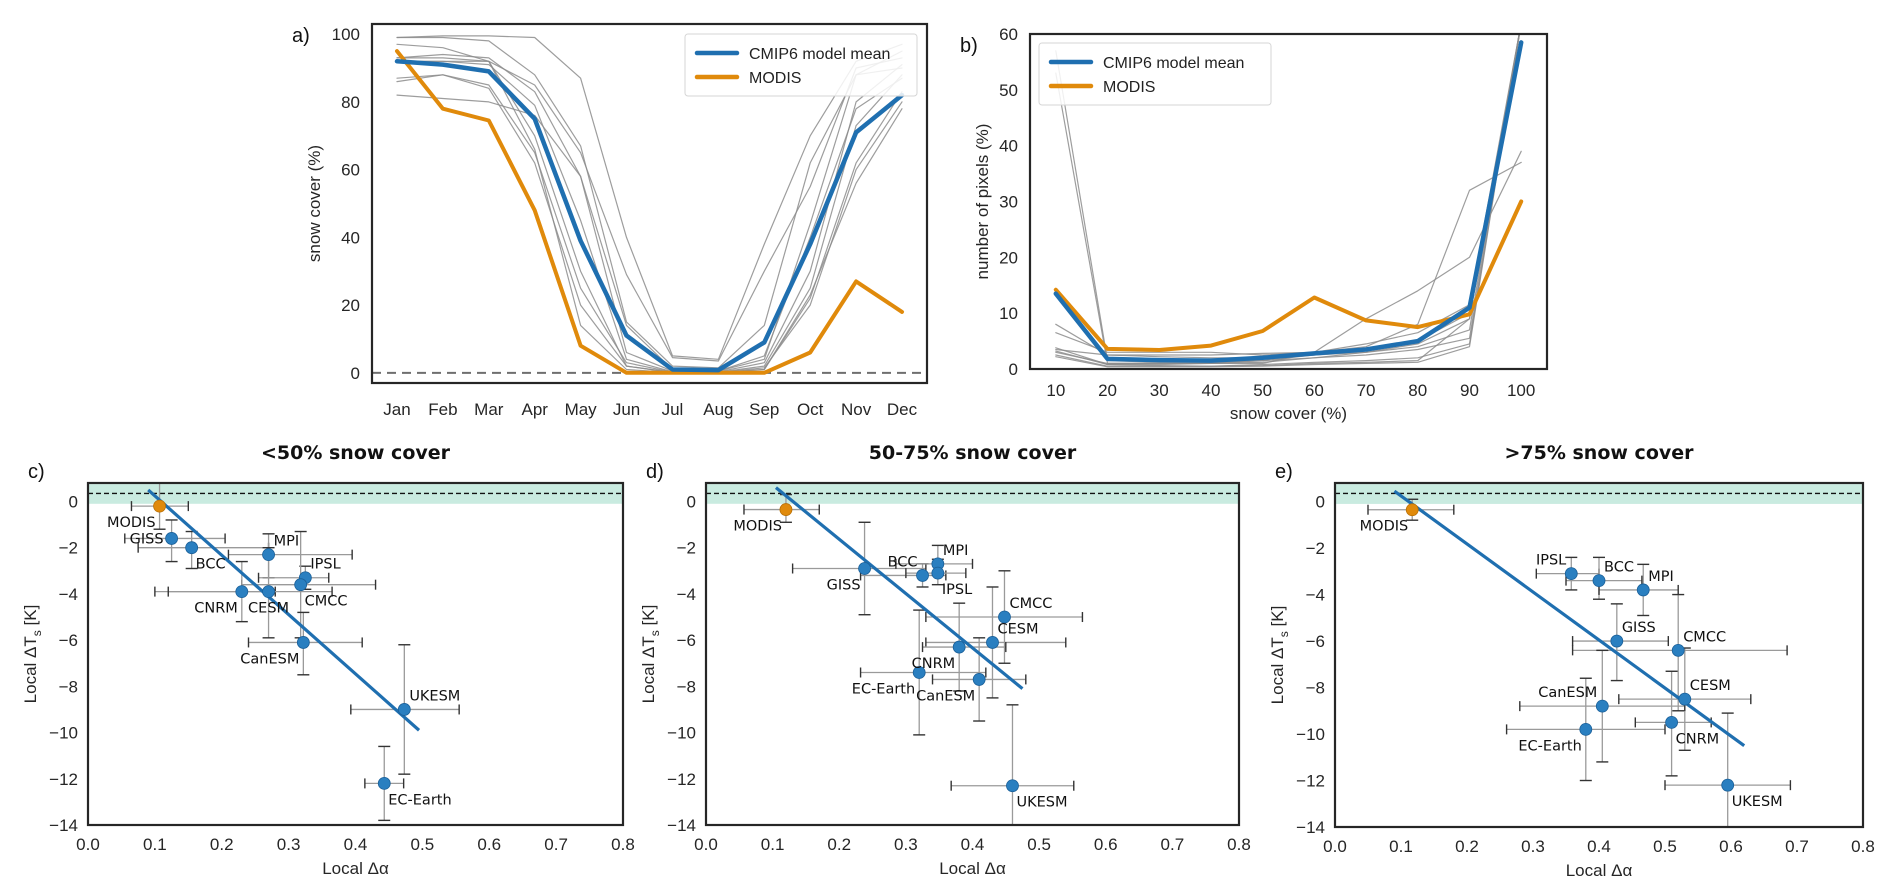 This screenshot has height=892, width=1892. I want to click on y-tick-label: 60, so click(350, 170).